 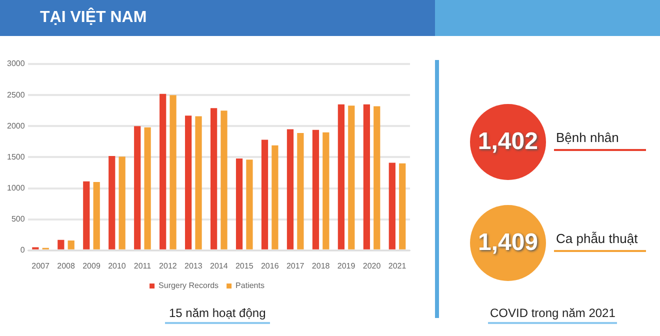 I want to click on x-tick-label: 2010, so click(x=117, y=265).